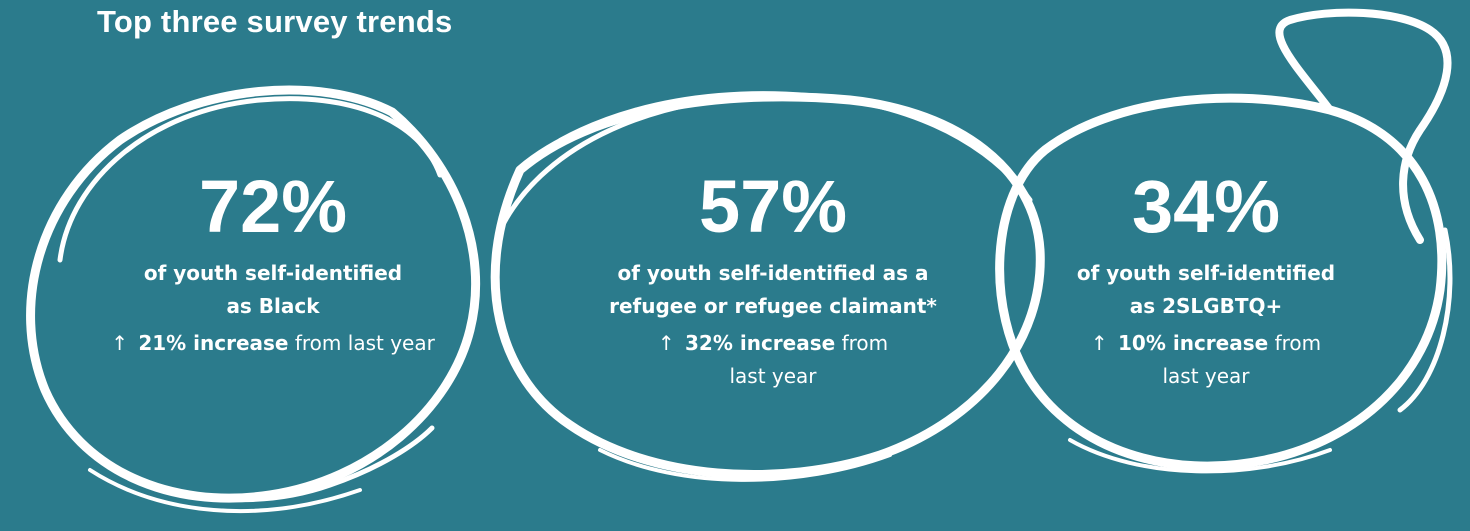 The width and height of the screenshot is (1470, 531). Describe the element at coordinates (773, 273) in the screenshot. I see `description-line: of youth self-identified as a` at that location.